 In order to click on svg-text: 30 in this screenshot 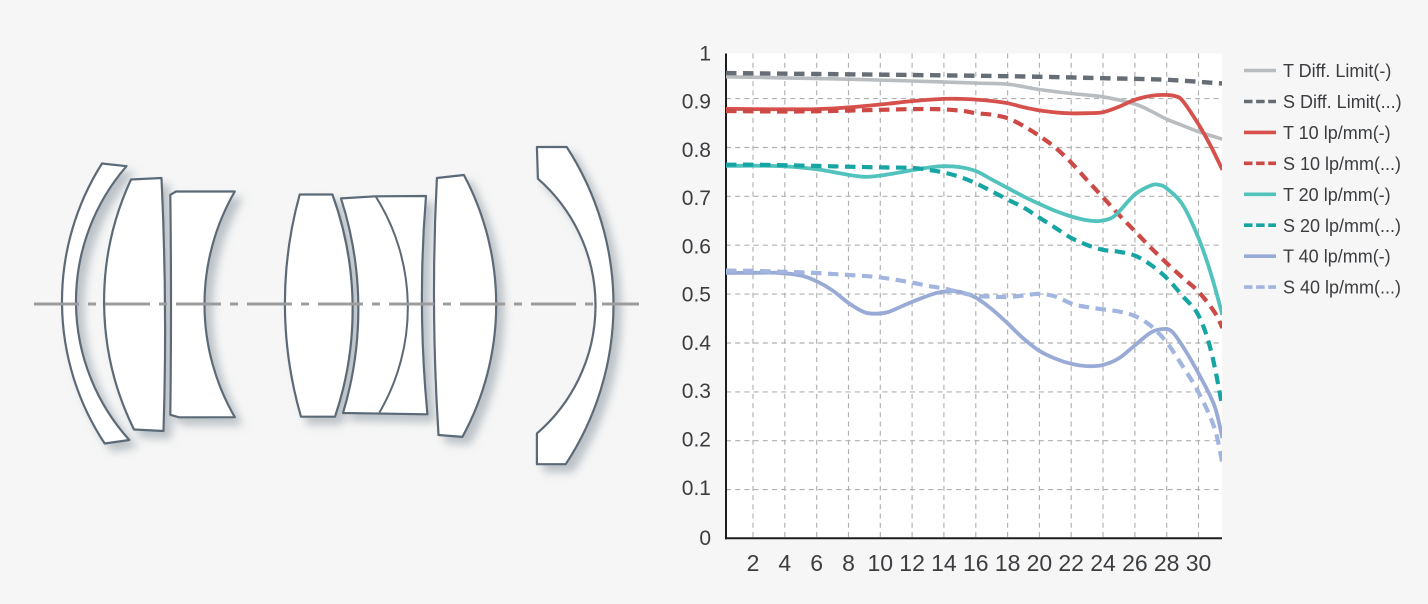, I will do `click(1199, 563)`.